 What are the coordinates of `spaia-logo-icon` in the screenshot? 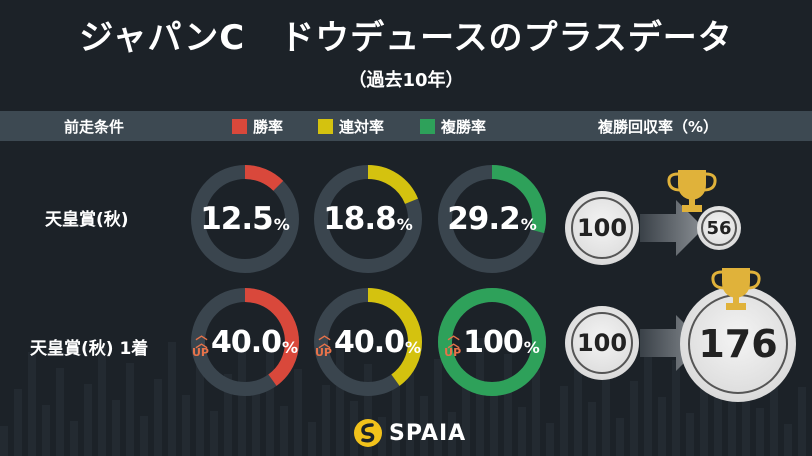 It's located at (368, 433).